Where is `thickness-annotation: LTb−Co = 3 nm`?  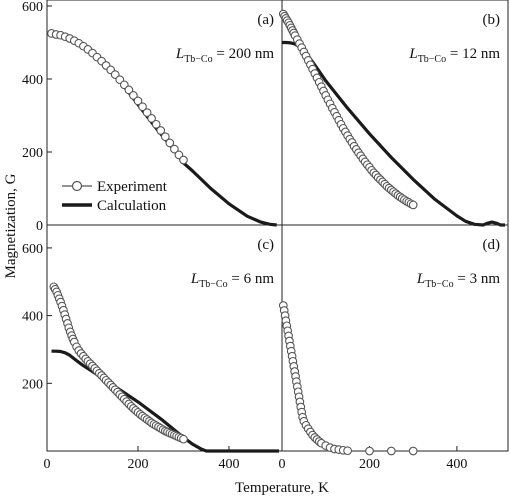
thickness-annotation: LTb−Co = 3 nm is located at coordinates (458, 280).